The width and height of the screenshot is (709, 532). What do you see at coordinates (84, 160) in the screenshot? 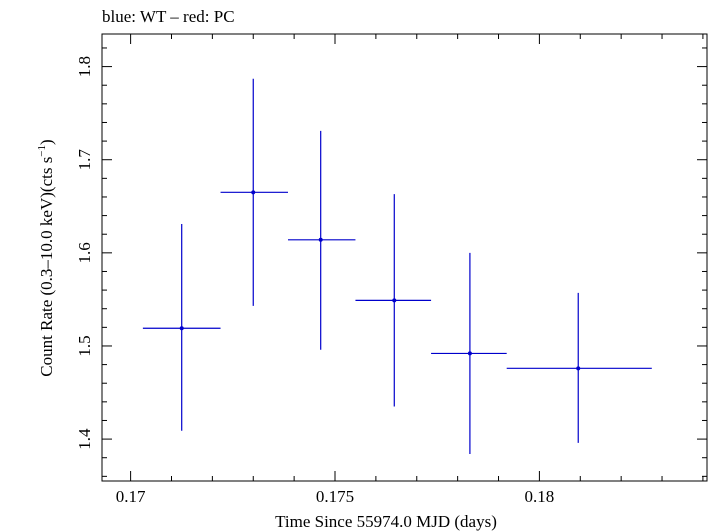
I see `y-tick-label: 1.7` at bounding box center [84, 160].